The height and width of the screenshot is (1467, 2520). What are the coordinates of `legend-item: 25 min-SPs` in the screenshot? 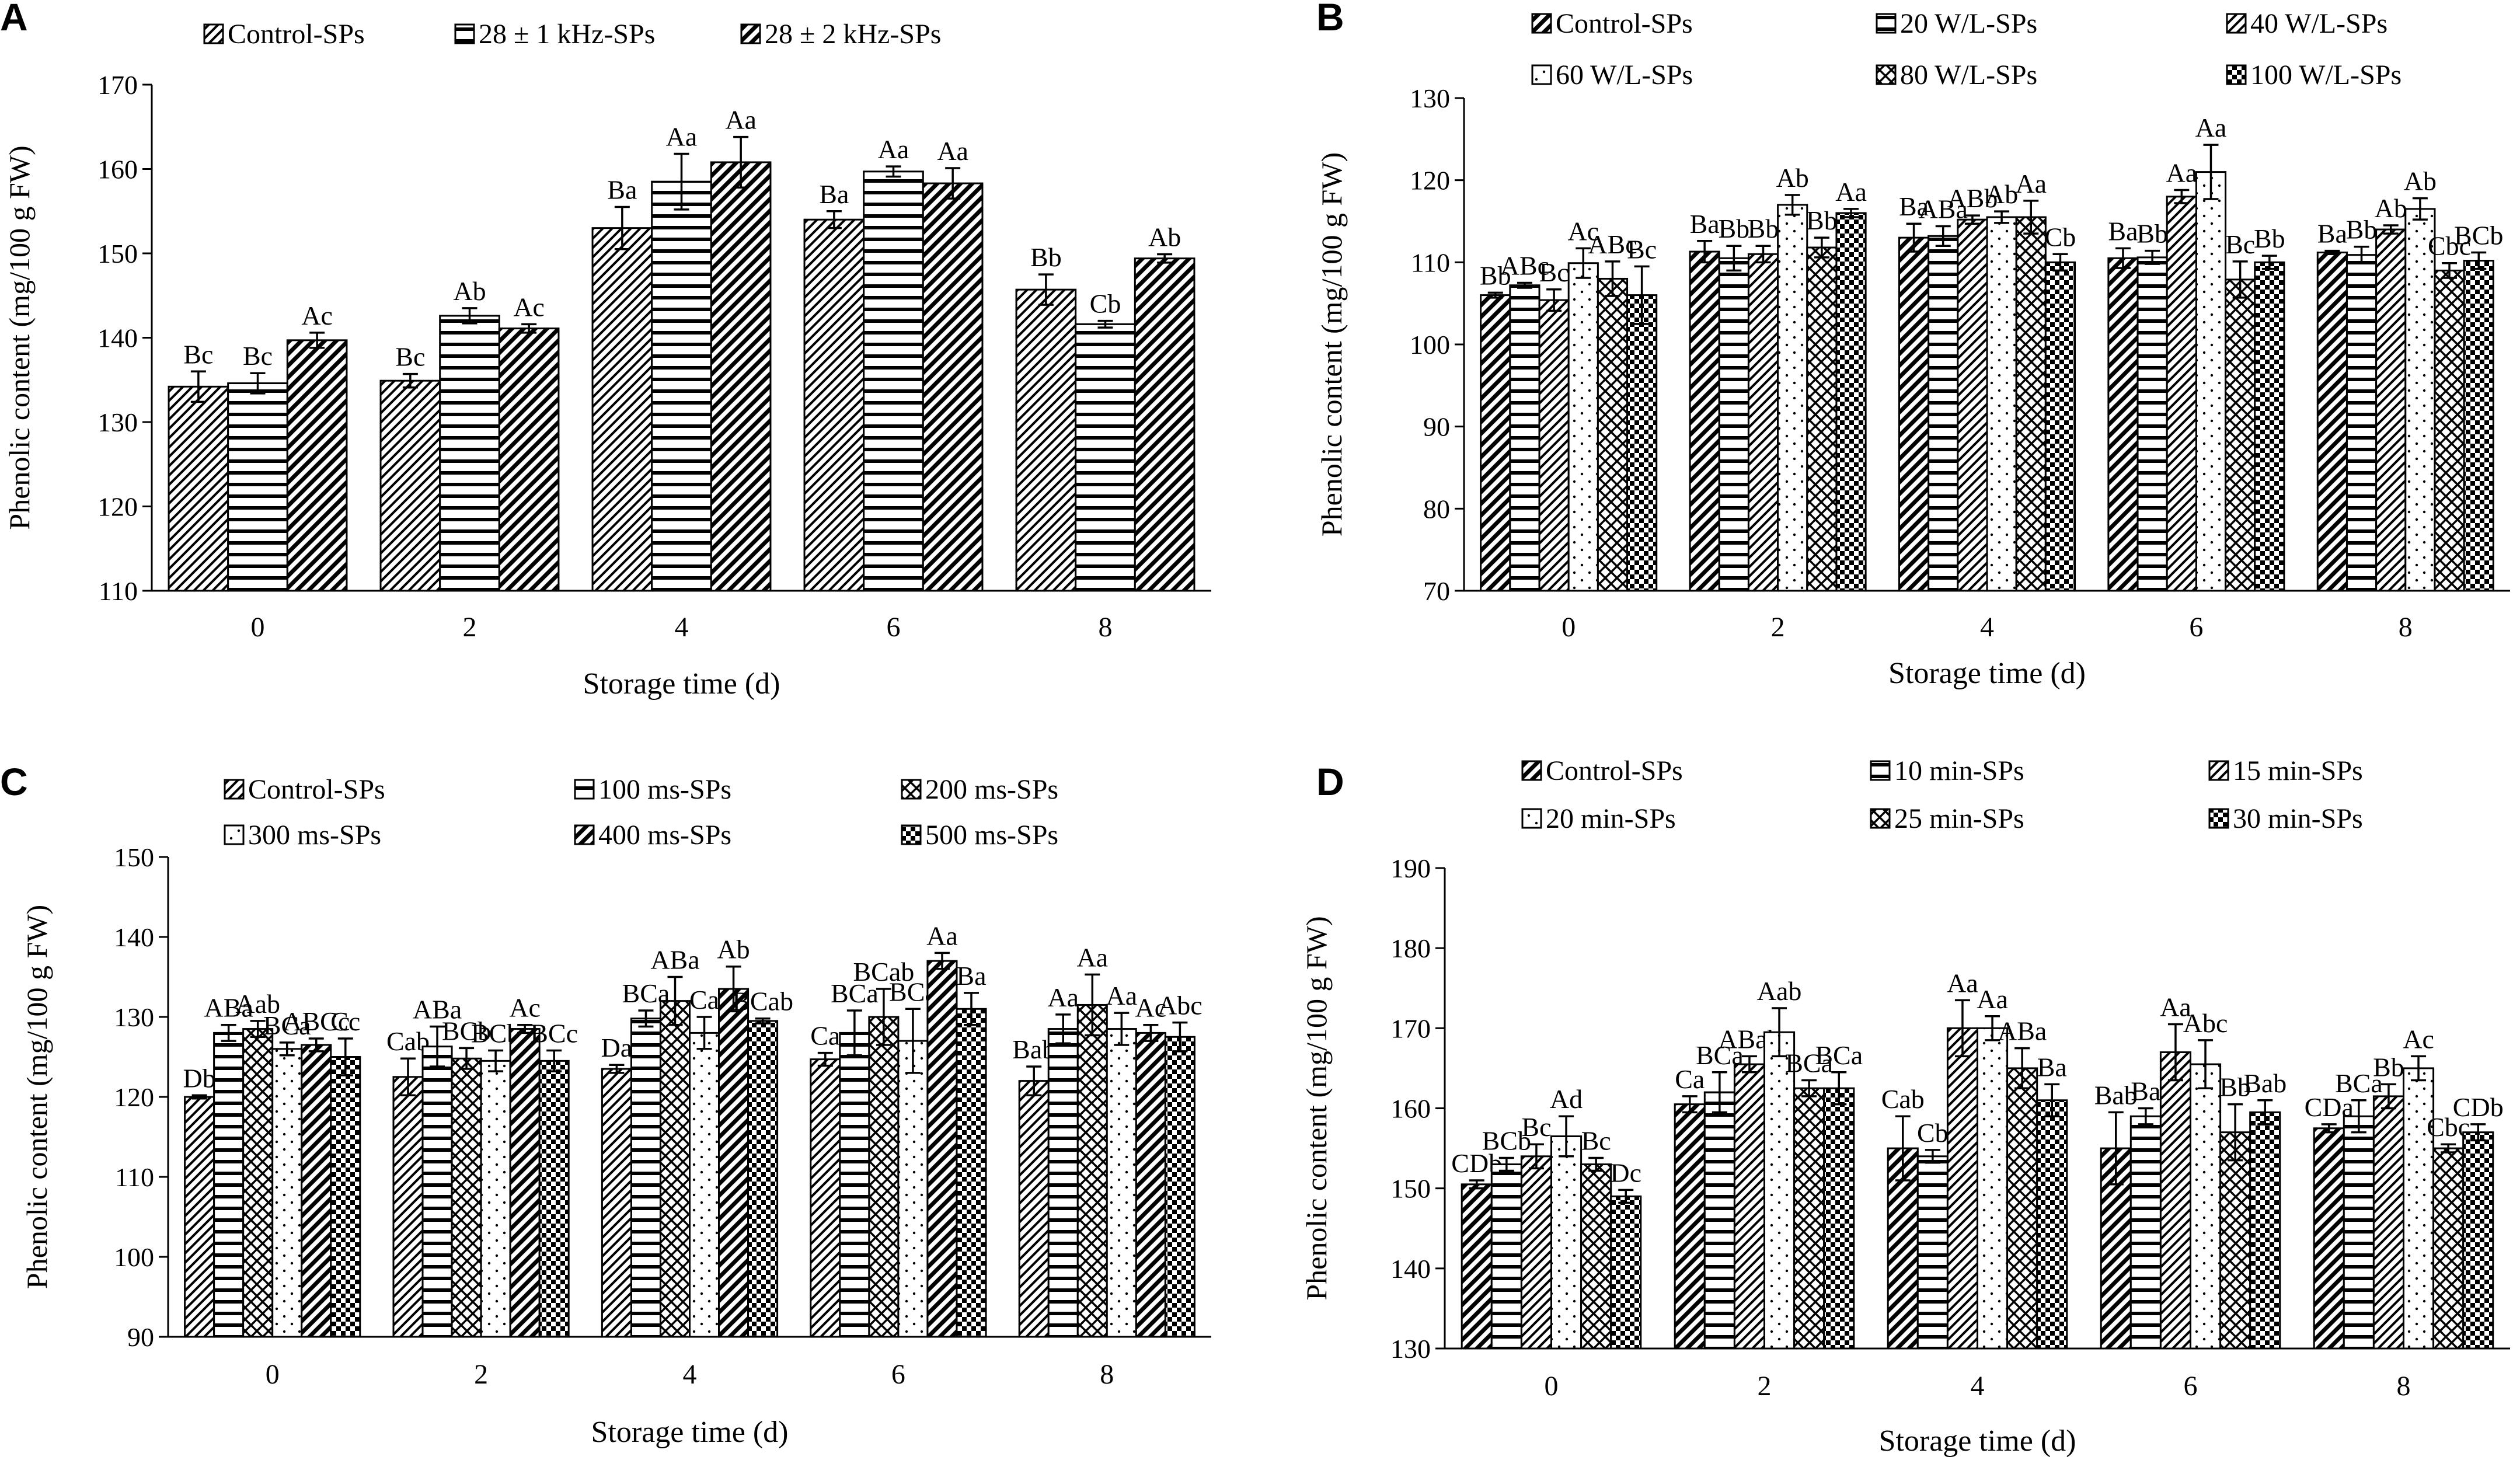 It's located at (1947, 818).